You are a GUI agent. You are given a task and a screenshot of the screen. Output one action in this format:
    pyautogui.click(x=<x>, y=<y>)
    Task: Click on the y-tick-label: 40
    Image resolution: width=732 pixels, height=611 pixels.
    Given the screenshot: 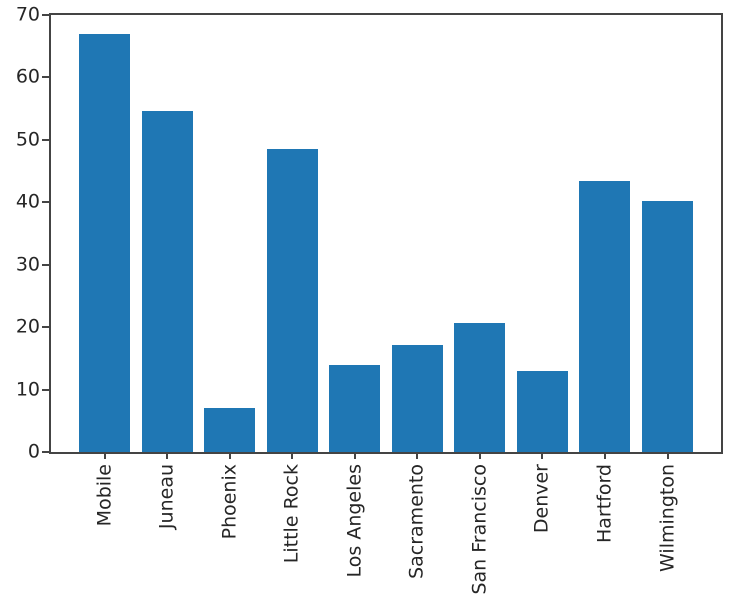 What is the action you would take?
    pyautogui.click(x=27, y=201)
    